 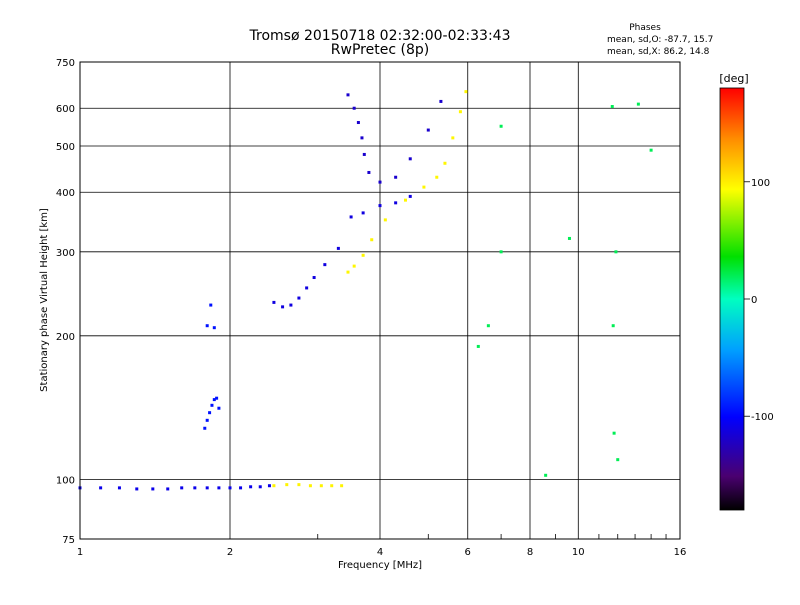 I want to click on x-tick-label: 4, so click(x=380, y=552).